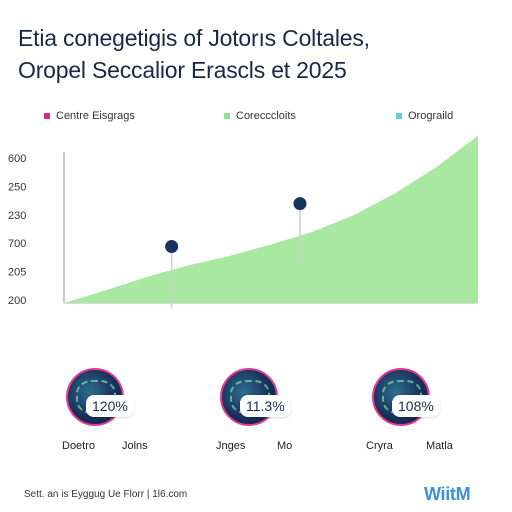 The width and height of the screenshot is (512, 512). Describe the element at coordinates (231, 446) in the screenshot. I see `stat-label-2-left: Jnges` at that location.